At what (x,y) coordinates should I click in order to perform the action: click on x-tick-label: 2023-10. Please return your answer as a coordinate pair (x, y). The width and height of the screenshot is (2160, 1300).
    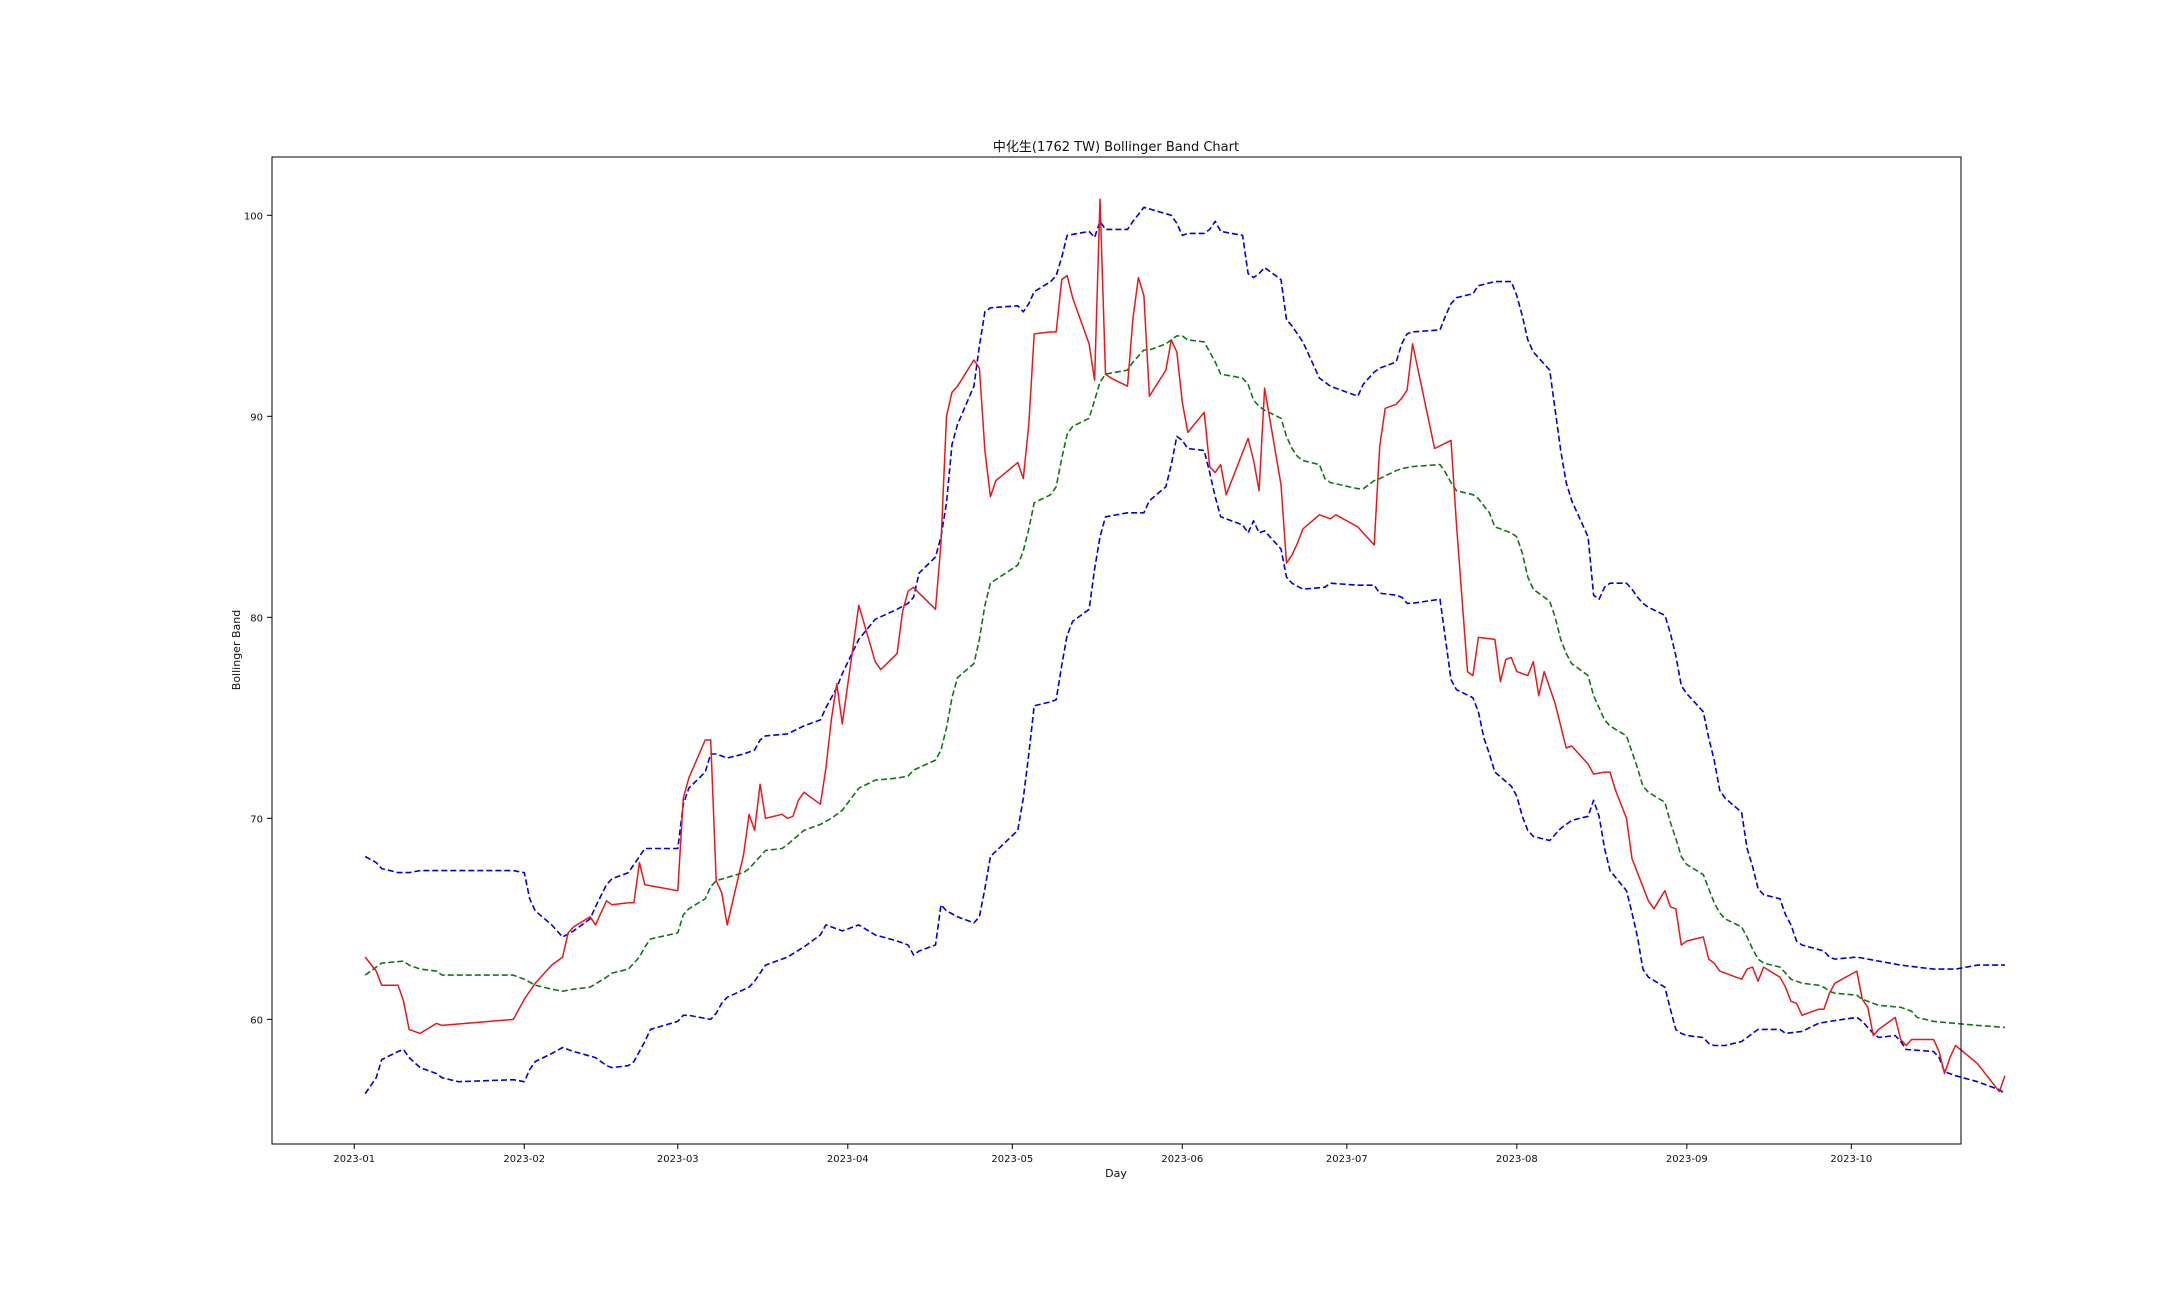
    Looking at the image, I should click on (1851, 1159).